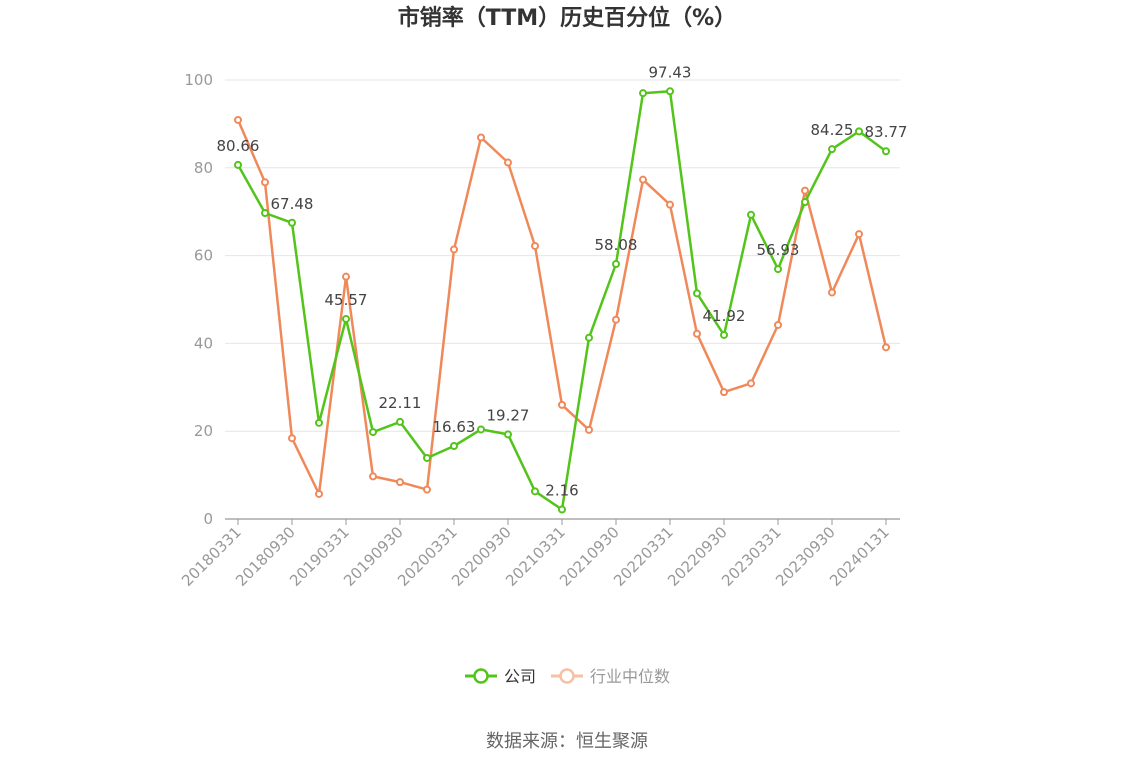 The image size is (1134, 766). I want to click on y-tick-label: 20, so click(203, 431).